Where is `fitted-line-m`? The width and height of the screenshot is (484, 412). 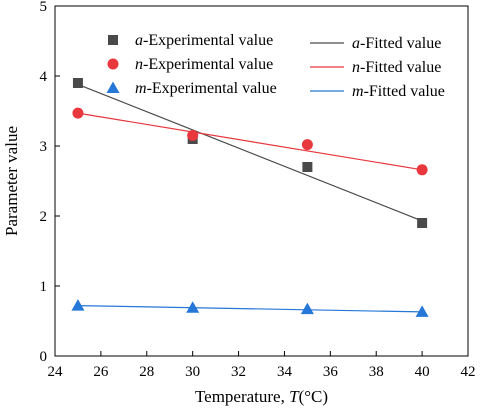
fitted-line-m is located at coordinates (250, 309).